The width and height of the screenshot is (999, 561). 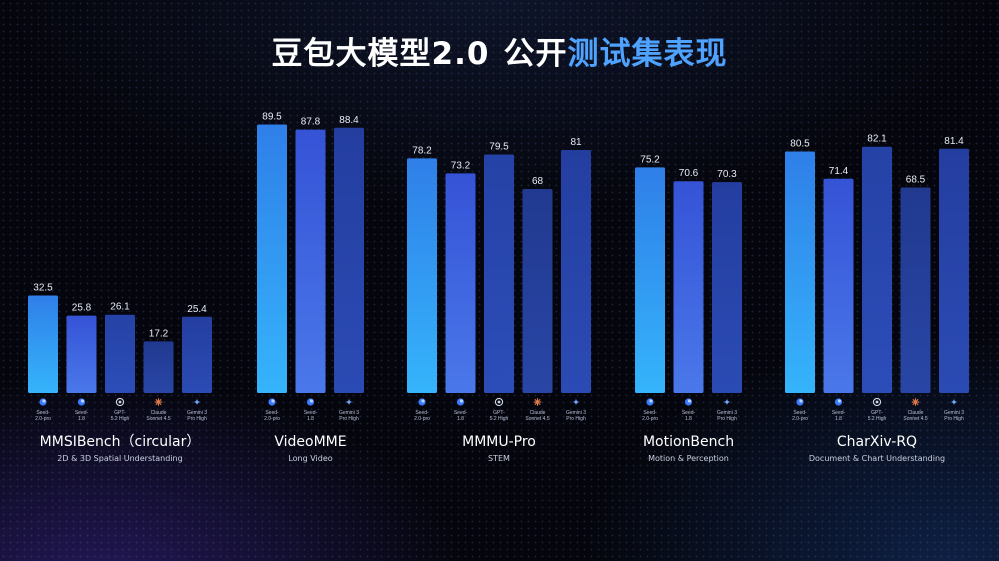 What do you see at coordinates (647, 54) in the screenshot?
I see `title-part-highlight: 测试集表现` at bounding box center [647, 54].